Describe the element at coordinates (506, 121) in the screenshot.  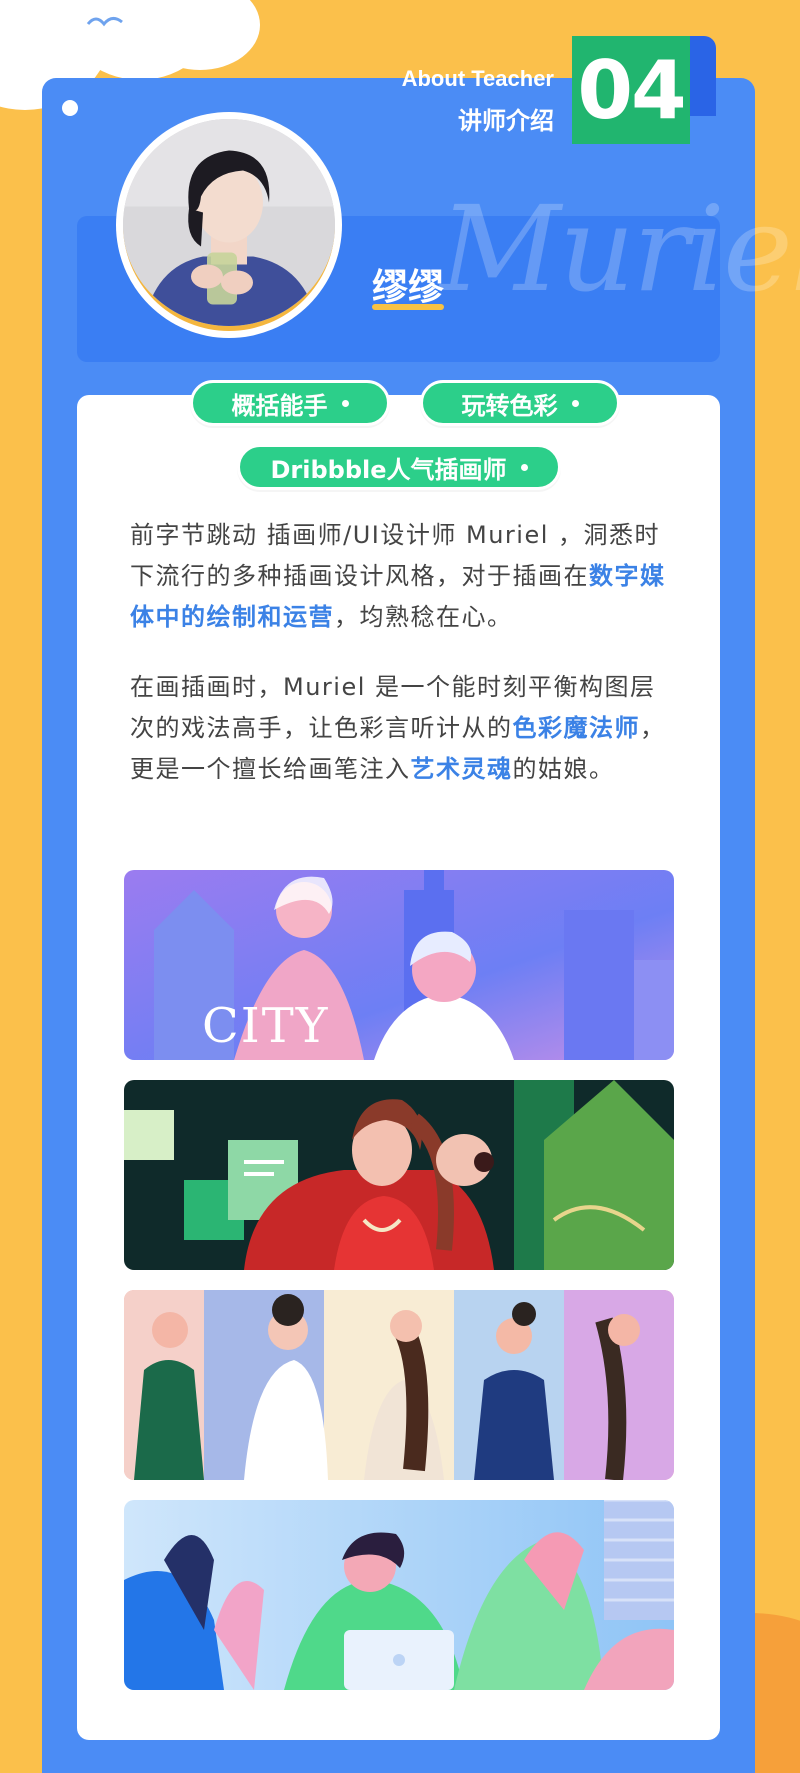
I see `section-title-cn: 讲师介绍` at that location.